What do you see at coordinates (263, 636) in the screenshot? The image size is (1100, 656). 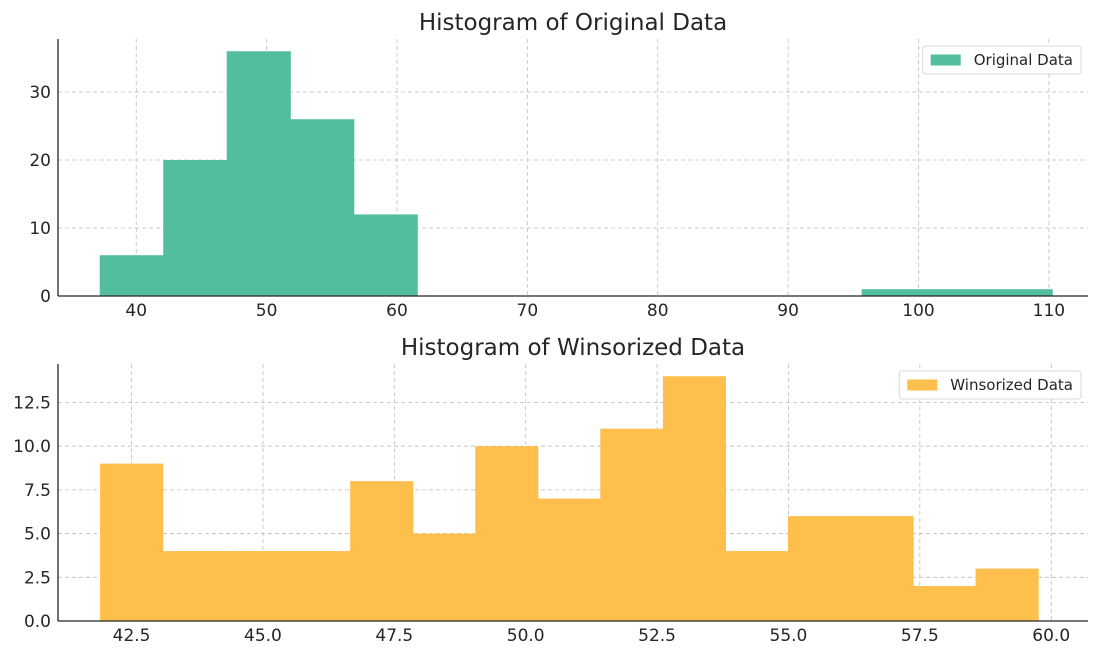 I see `x-tick-label: 45.0` at bounding box center [263, 636].